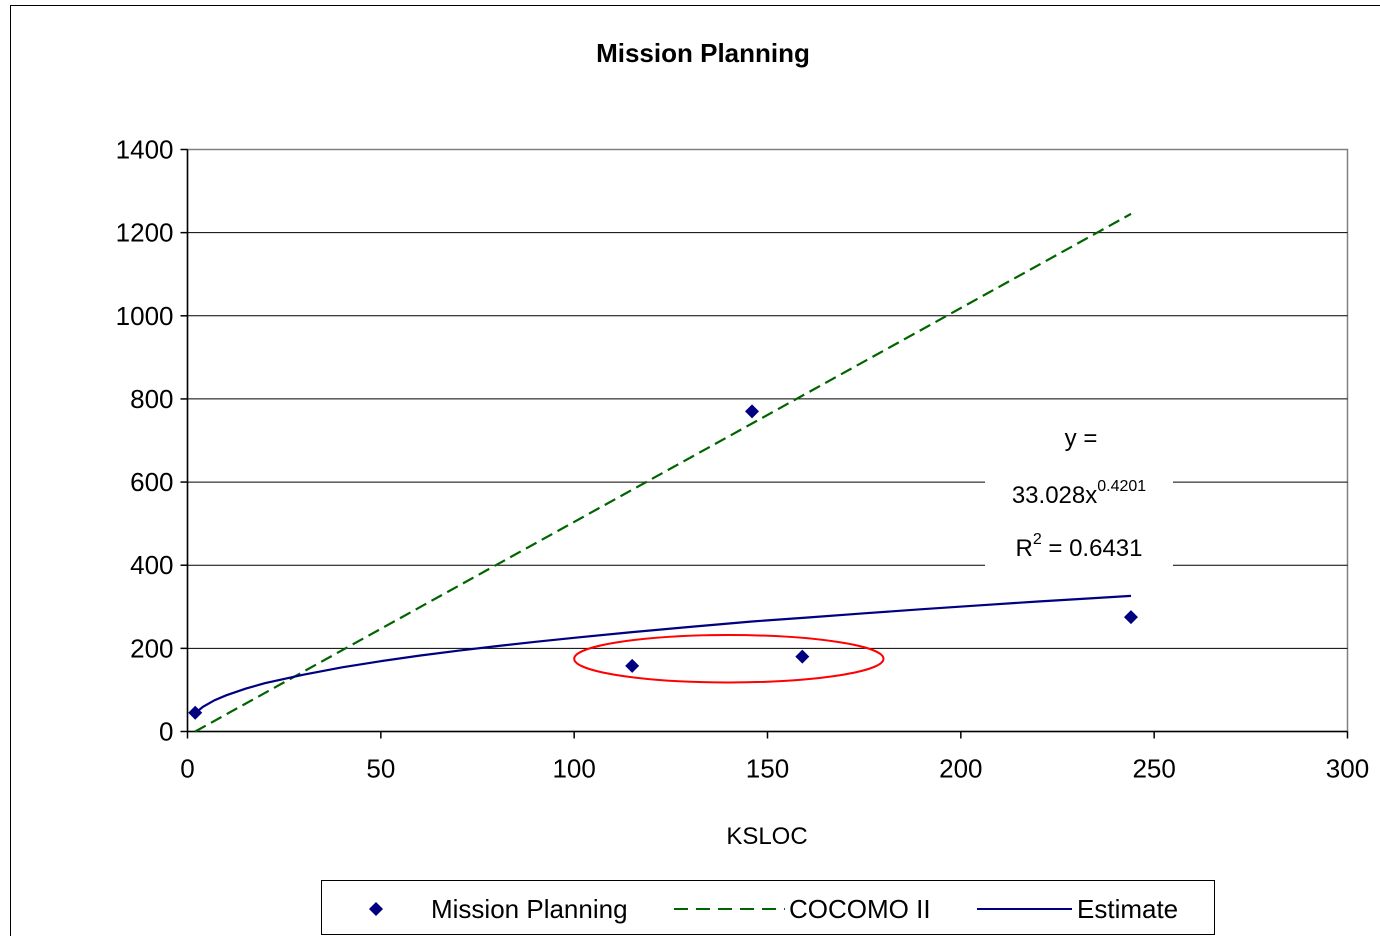  I want to click on trendline-label-line1: y =, so click(1081, 438).